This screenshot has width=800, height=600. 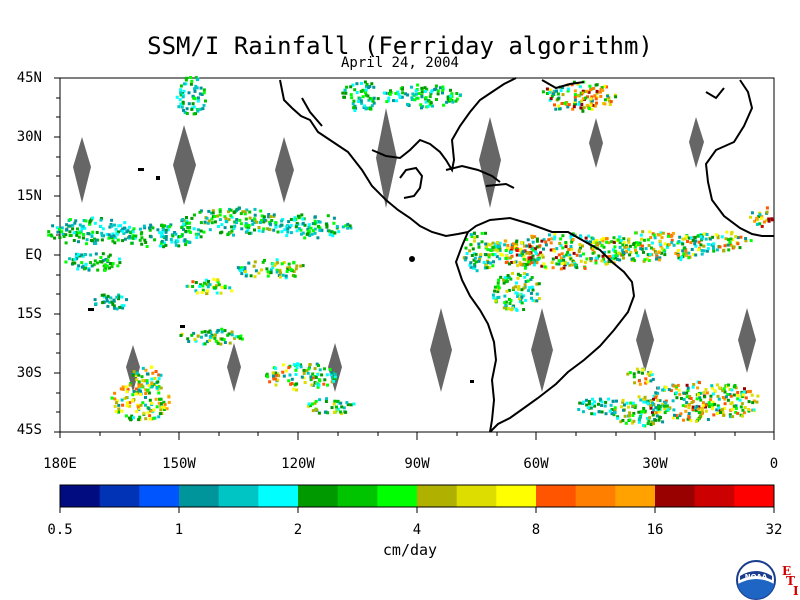 What do you see at coordinates (410, 550) in the screenshot?
I see `colorbar-unit-label: cm/day` at bounding box center [410, 550].